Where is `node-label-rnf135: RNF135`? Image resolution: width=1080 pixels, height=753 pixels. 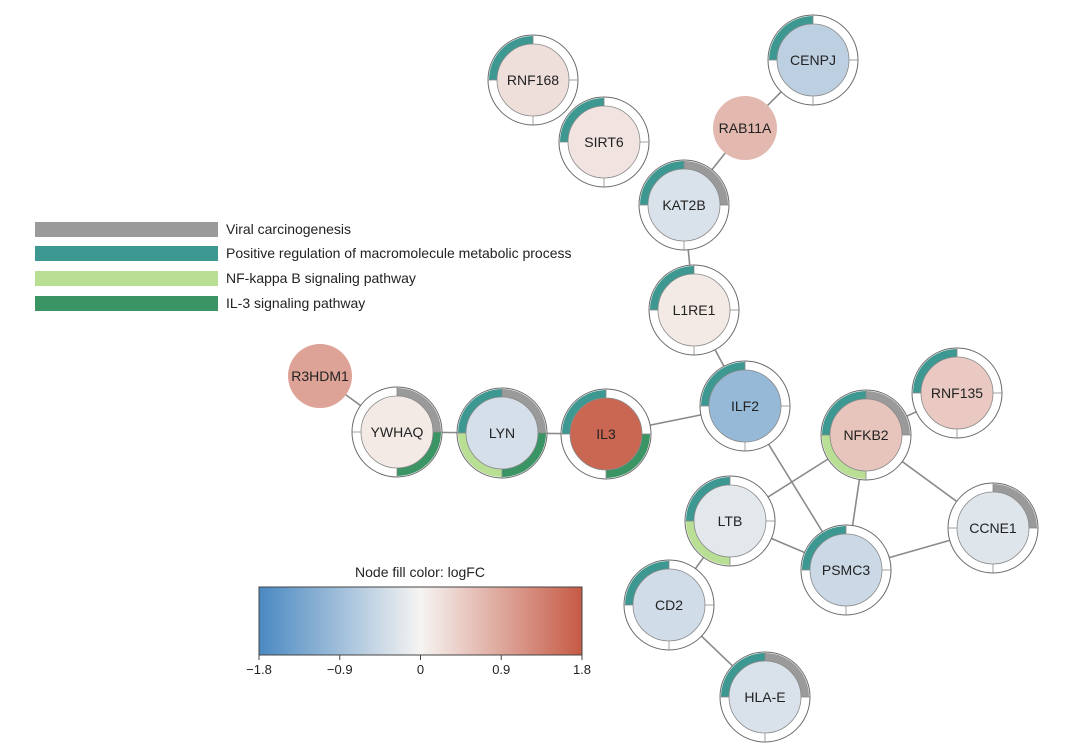
node-label-rnf135: RNF135 is located at coordinates (957, 393).